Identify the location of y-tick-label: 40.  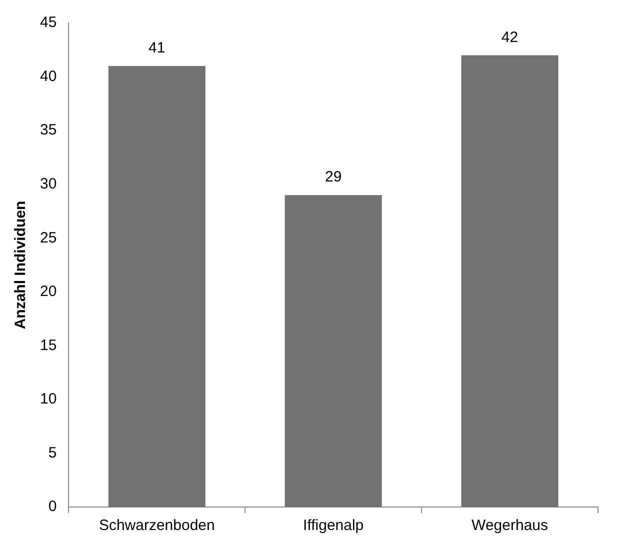
(48, 76).